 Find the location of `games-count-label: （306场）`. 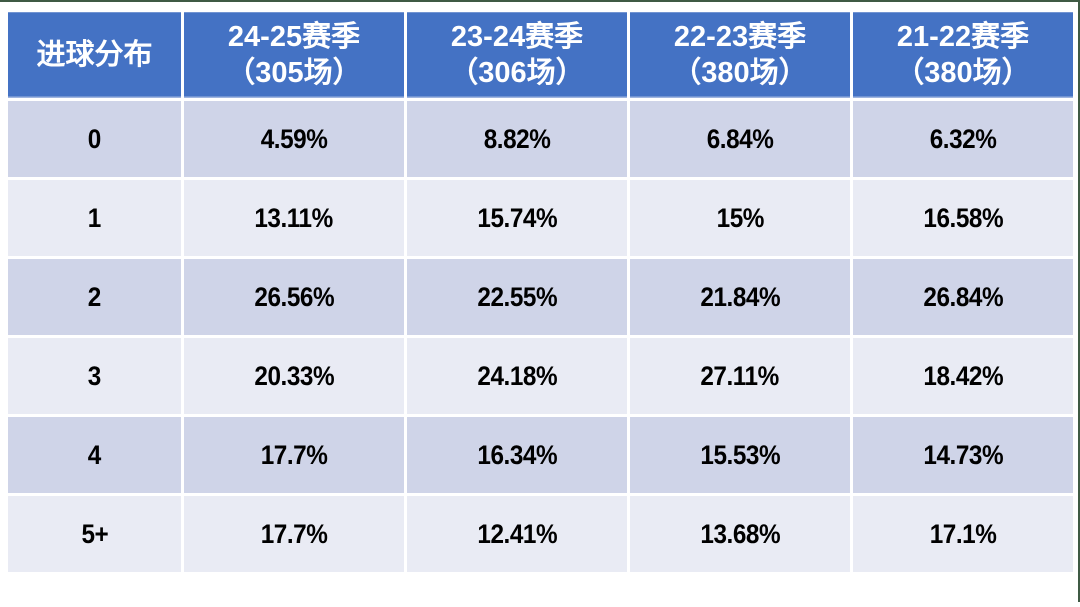

games-count-label: （306场） is located at coordinates (517, 73).